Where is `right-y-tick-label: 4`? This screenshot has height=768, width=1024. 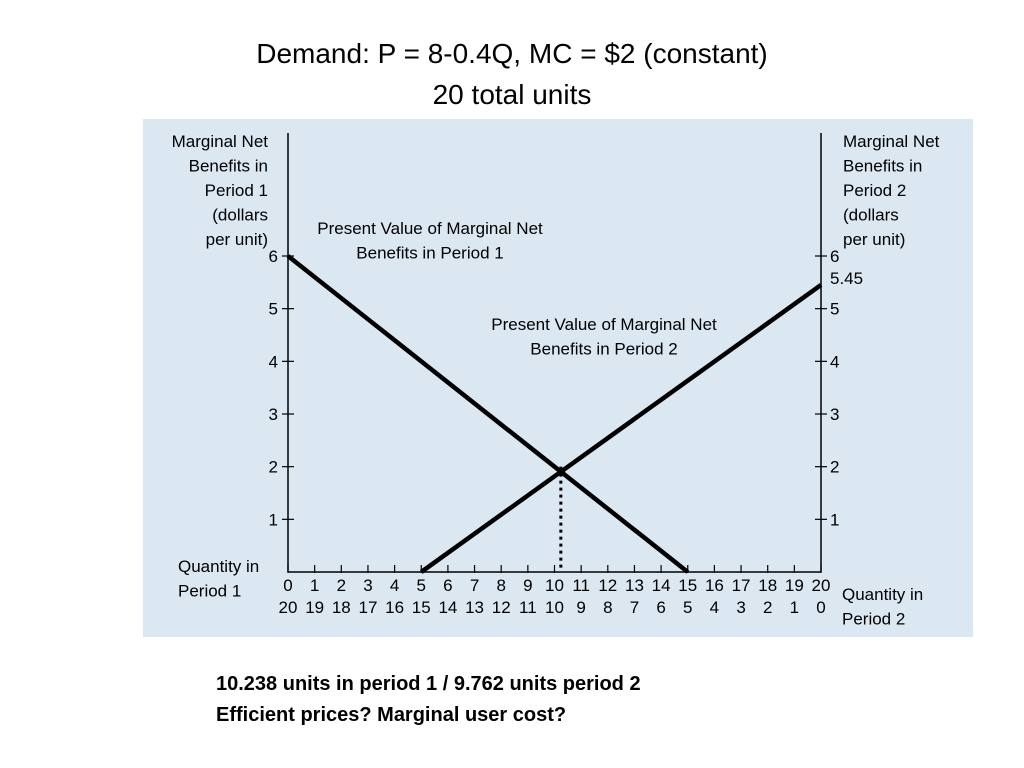
right-y-tick-label: 4 is located at coordinates (834, 361).